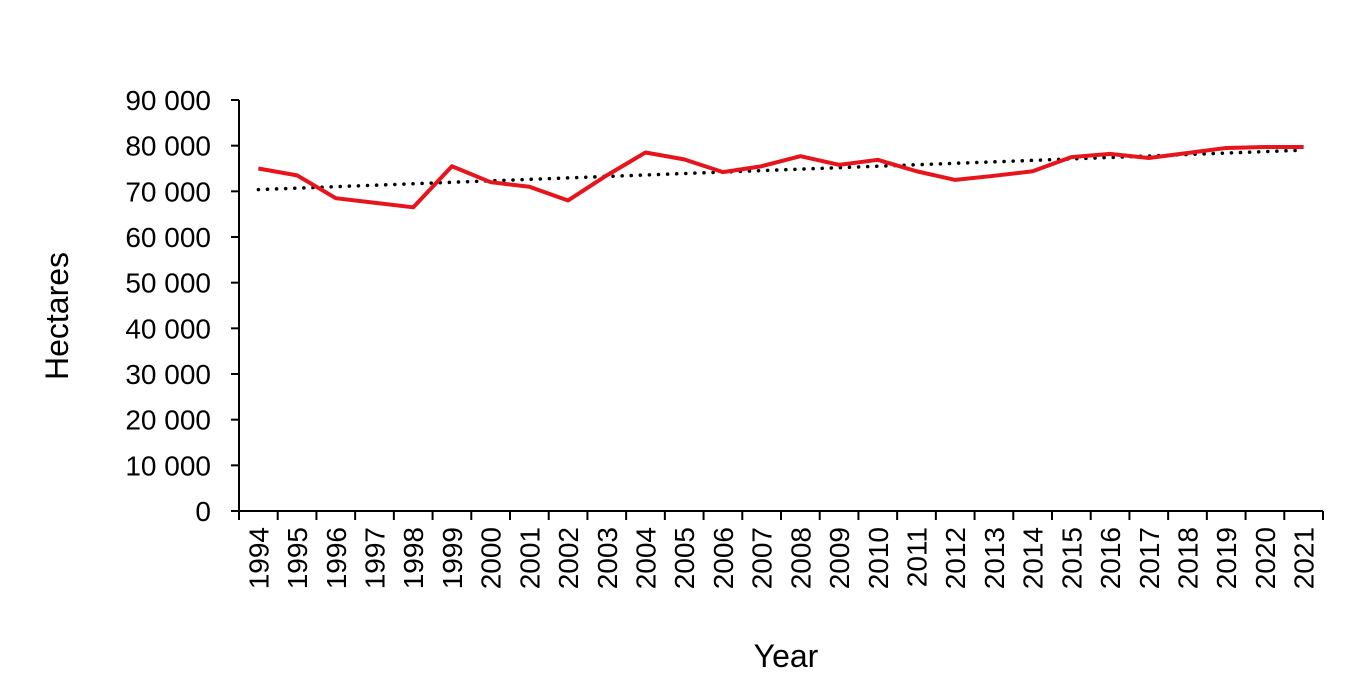 The image size is (1353, 682). I want to click on y-tick-label: 80 000, so click(168, 146).